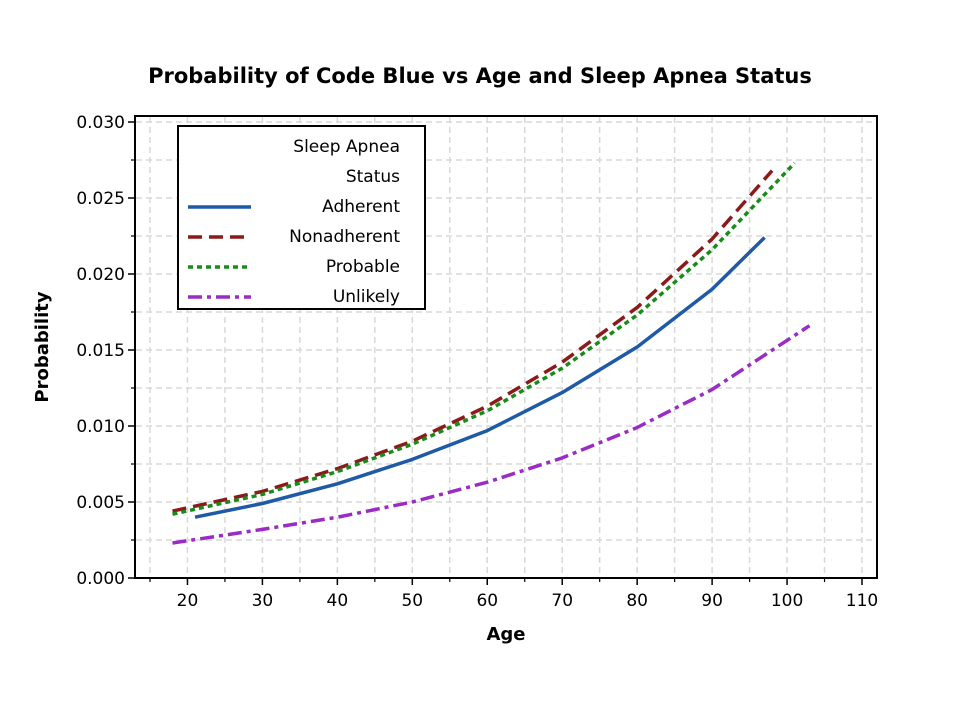 Image resolution: width=960 pixels, height=720 pixels. What do you see at coordinates (637, 601) in the screenshot?
I see `x-tick-label: 80` at bounding box center [637, 601].